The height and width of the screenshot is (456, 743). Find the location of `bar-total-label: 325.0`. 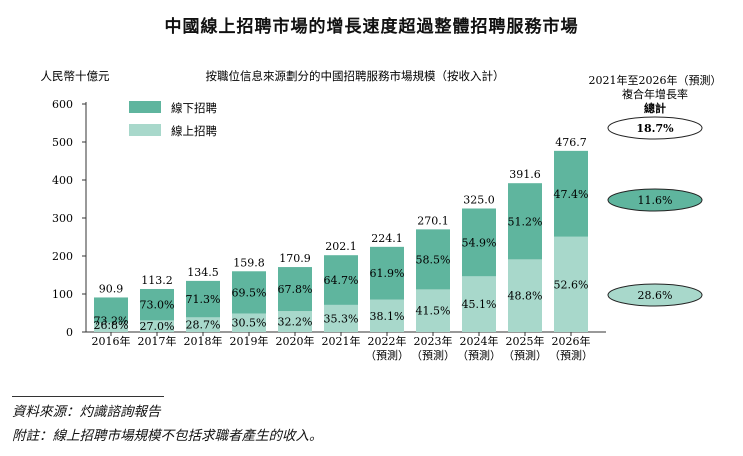

bar-total-label: 325.0 is located at coordinates (479, 200).